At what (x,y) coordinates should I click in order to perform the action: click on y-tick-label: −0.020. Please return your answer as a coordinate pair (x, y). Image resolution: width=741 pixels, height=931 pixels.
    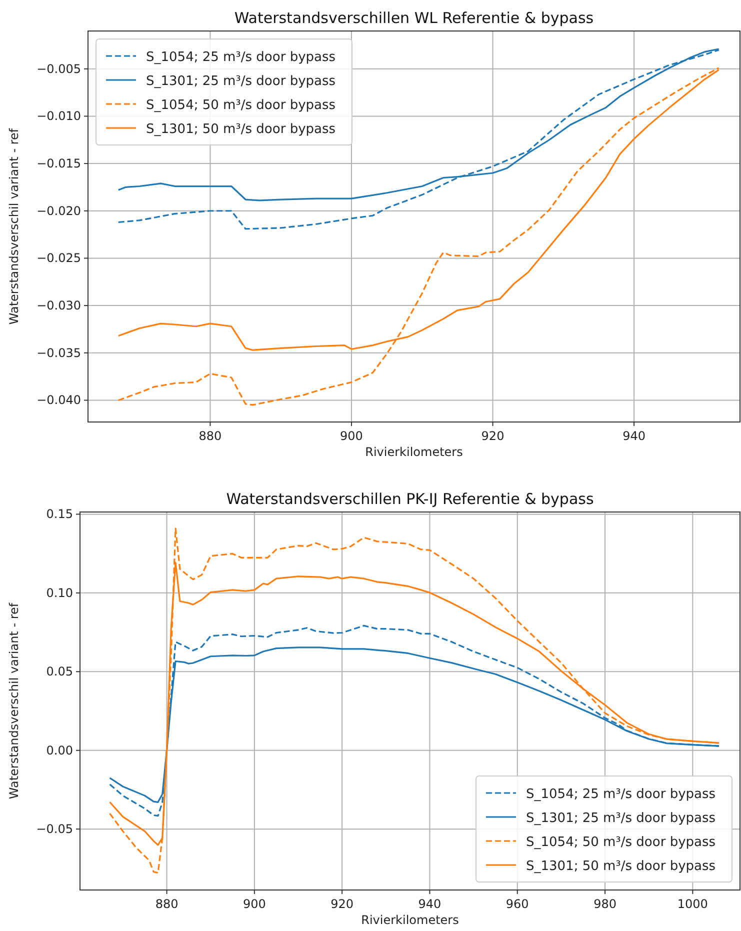
    Looking at the image, I should click on (58, 211).